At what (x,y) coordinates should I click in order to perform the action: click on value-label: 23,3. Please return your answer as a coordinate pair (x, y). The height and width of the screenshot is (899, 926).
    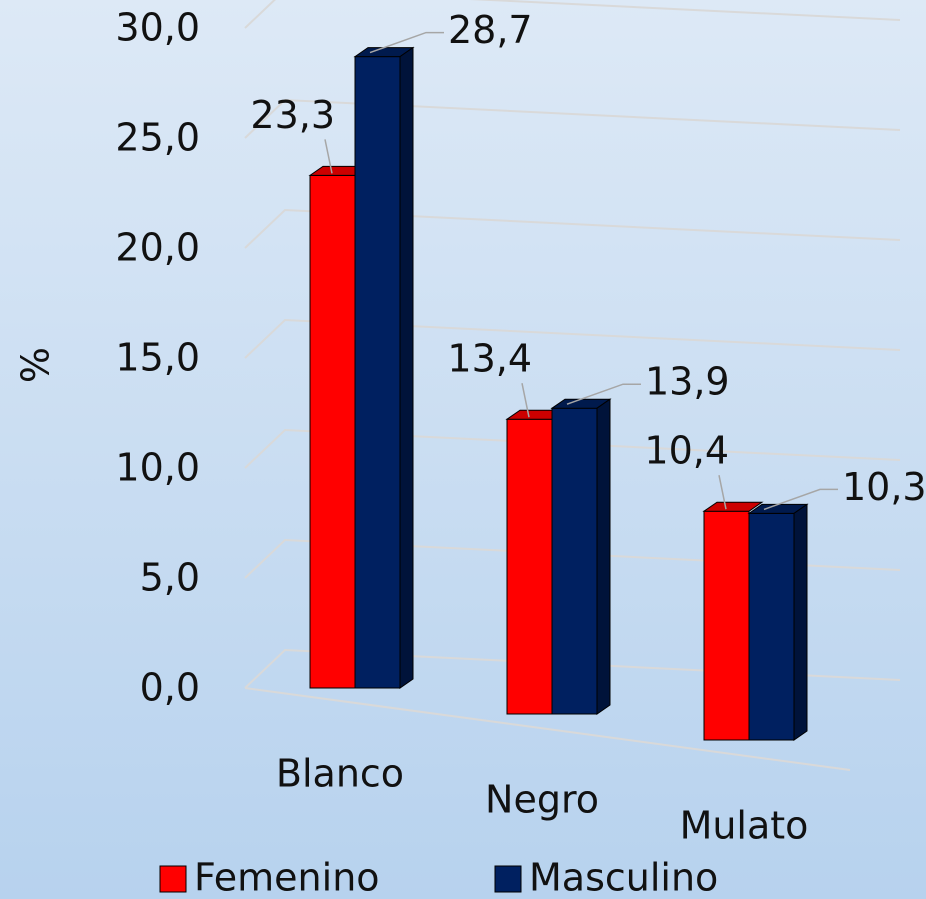
    Looking at the image, I should click on (292, 115).